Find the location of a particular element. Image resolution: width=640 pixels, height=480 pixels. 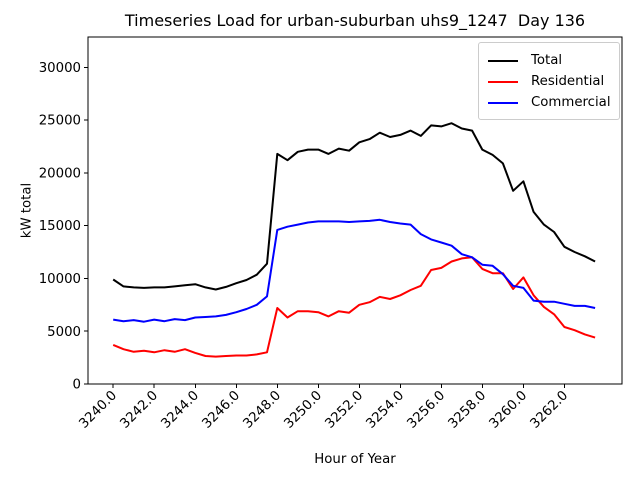

y-axis-tick-label: 15000 is located at coordinates (60, 226).